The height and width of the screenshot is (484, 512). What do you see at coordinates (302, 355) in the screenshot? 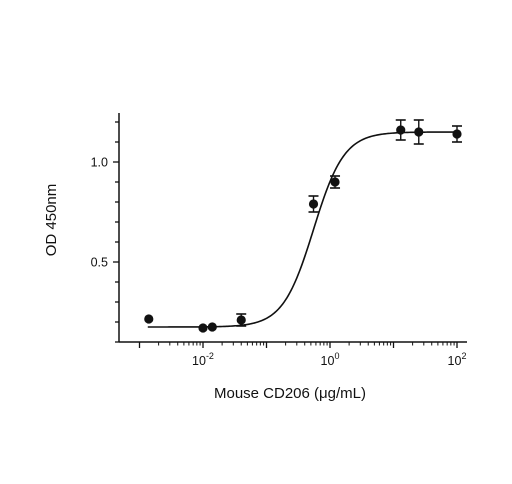
I see `x-ticks: 10⁻² 10⁰ 10²` at bounding box center [302, 355].